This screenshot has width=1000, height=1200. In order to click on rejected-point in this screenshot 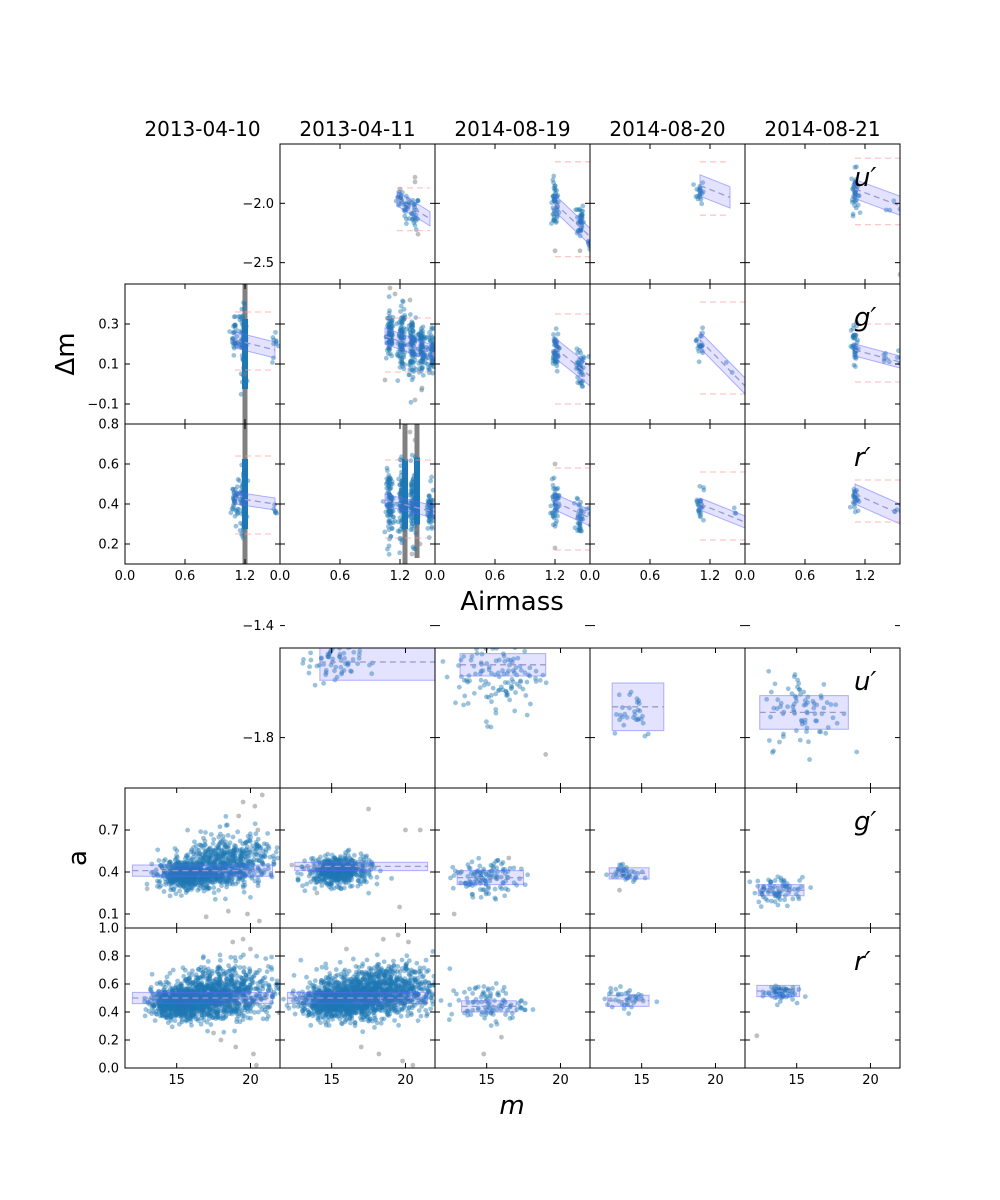, I will do `click(420, 544)`.